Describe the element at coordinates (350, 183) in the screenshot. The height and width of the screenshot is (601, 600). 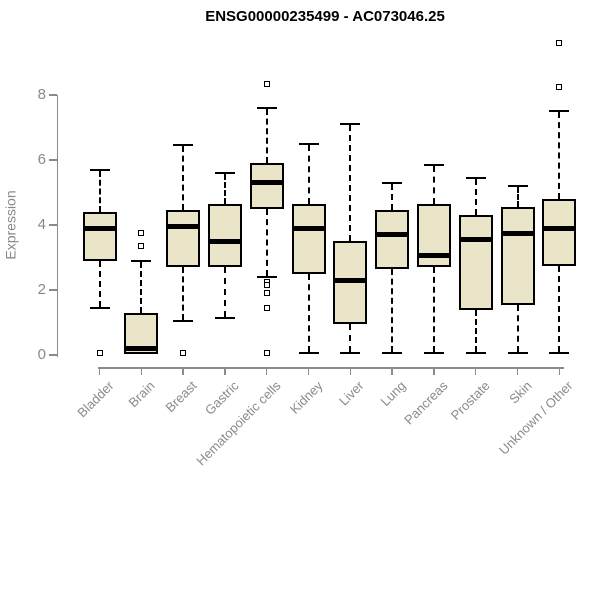
I see `upper-whisker-liver` at that location.